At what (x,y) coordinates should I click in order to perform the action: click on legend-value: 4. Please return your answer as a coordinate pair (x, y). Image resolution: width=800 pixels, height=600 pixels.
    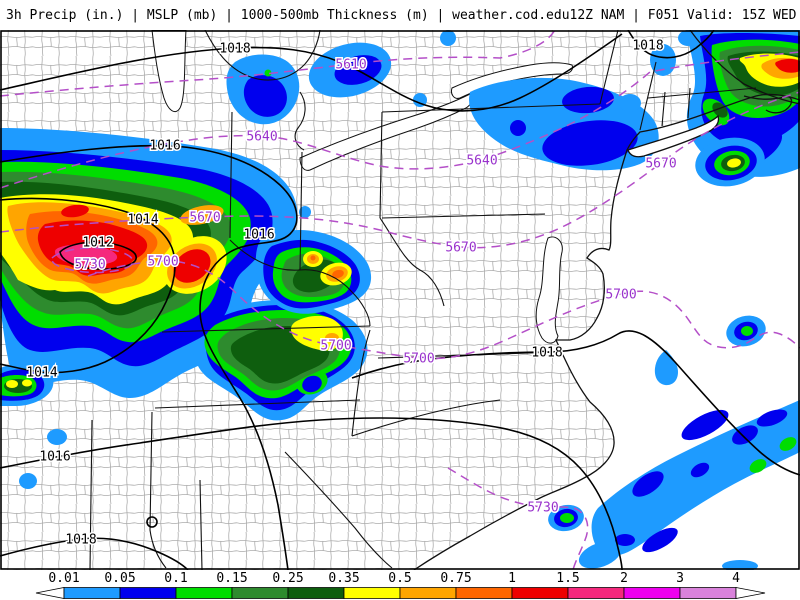
    Looking at the image, I should click on (736, 578).